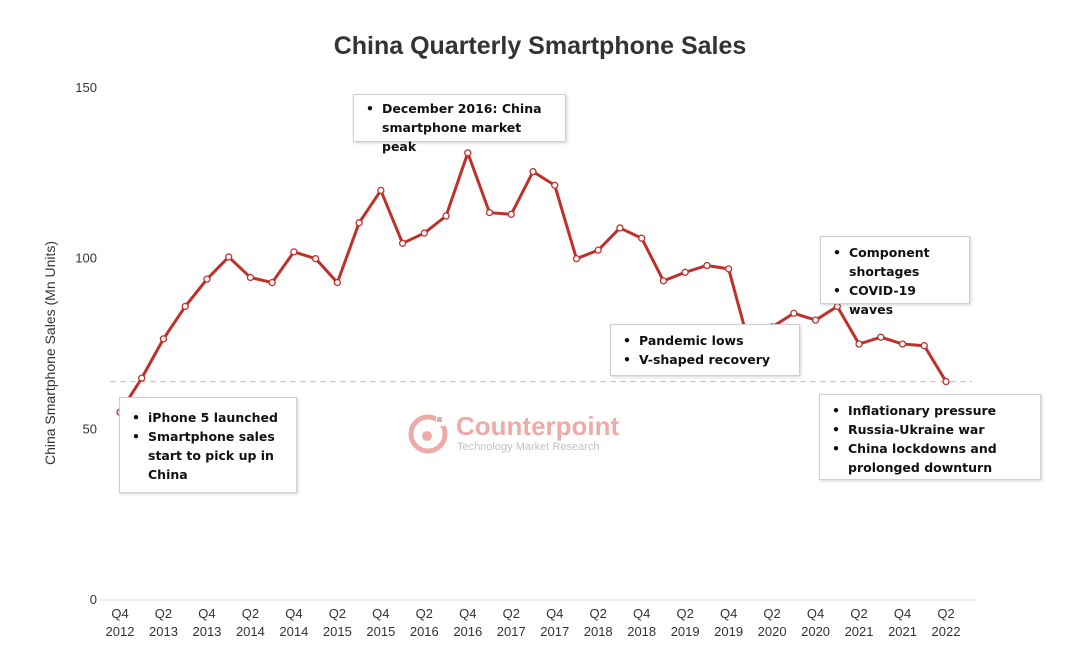 The height and width of the screenshot is (655, 1080). I want to click on counterpoint-logo-icon, so click(428, 434).